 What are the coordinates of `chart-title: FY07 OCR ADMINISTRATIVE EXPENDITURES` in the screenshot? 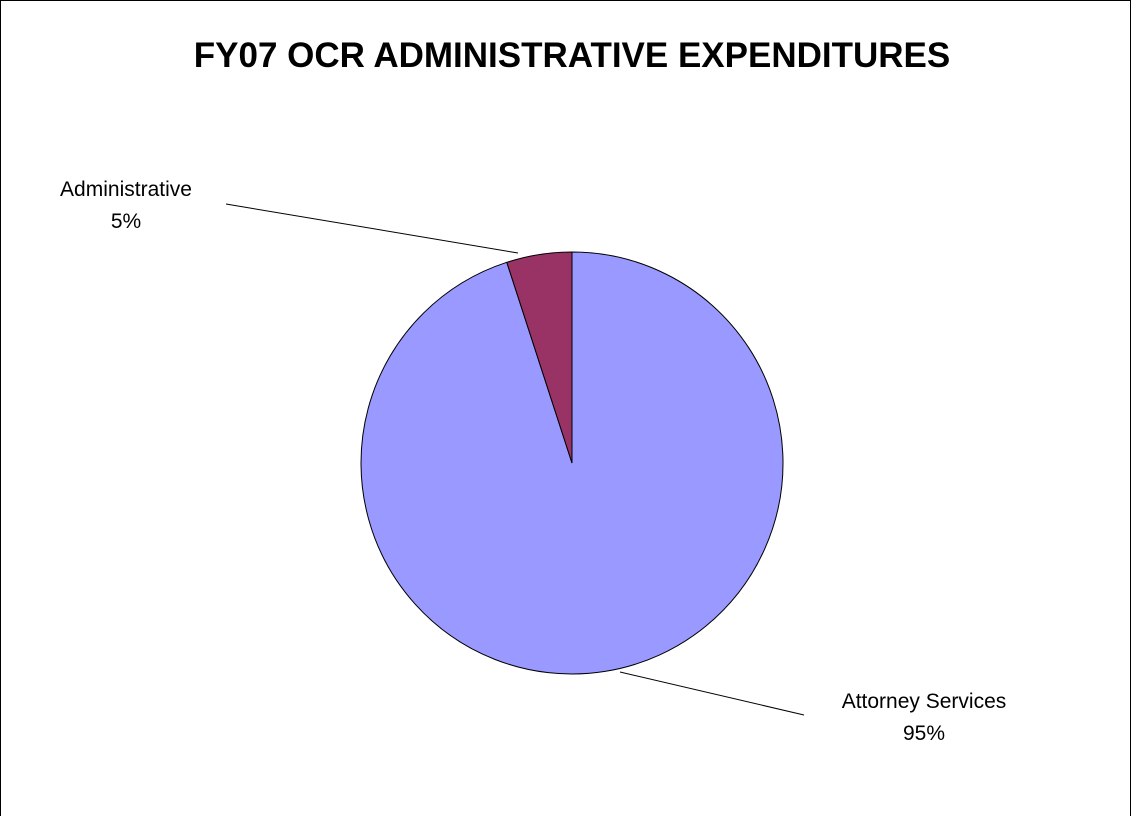 It's located at (572, 55).